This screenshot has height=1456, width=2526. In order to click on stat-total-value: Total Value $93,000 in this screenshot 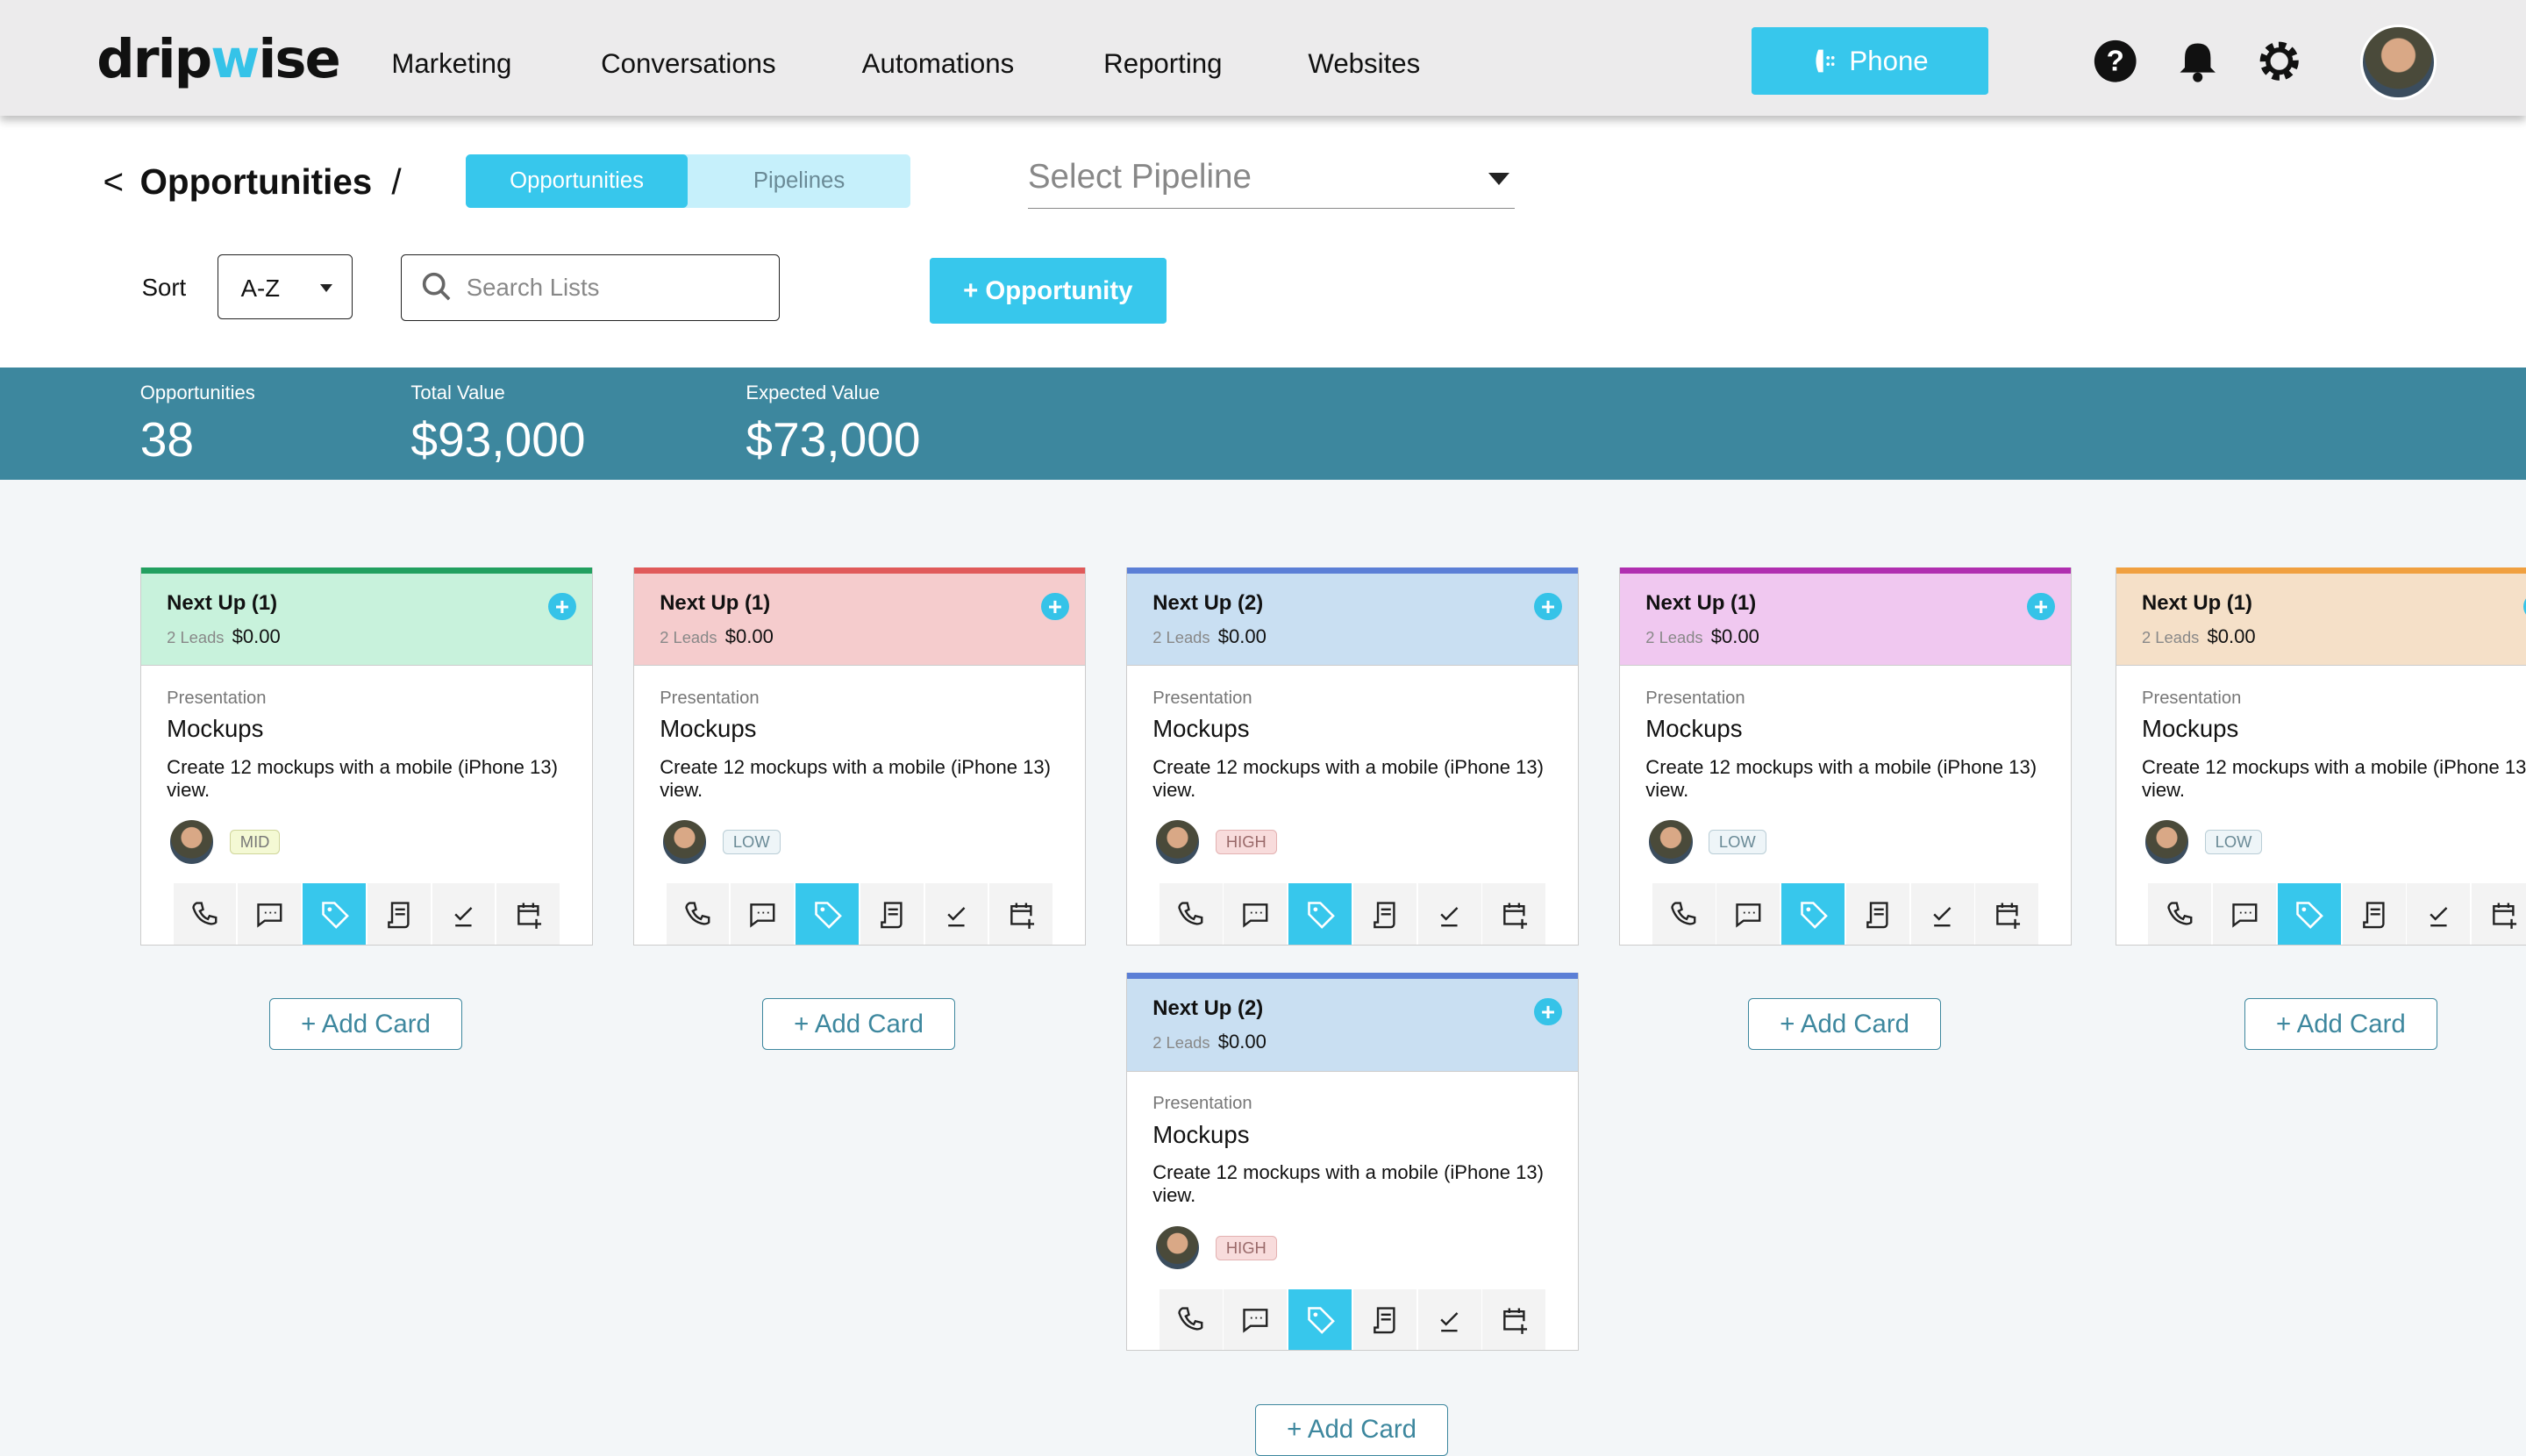, I will do `click(498, 424)`.